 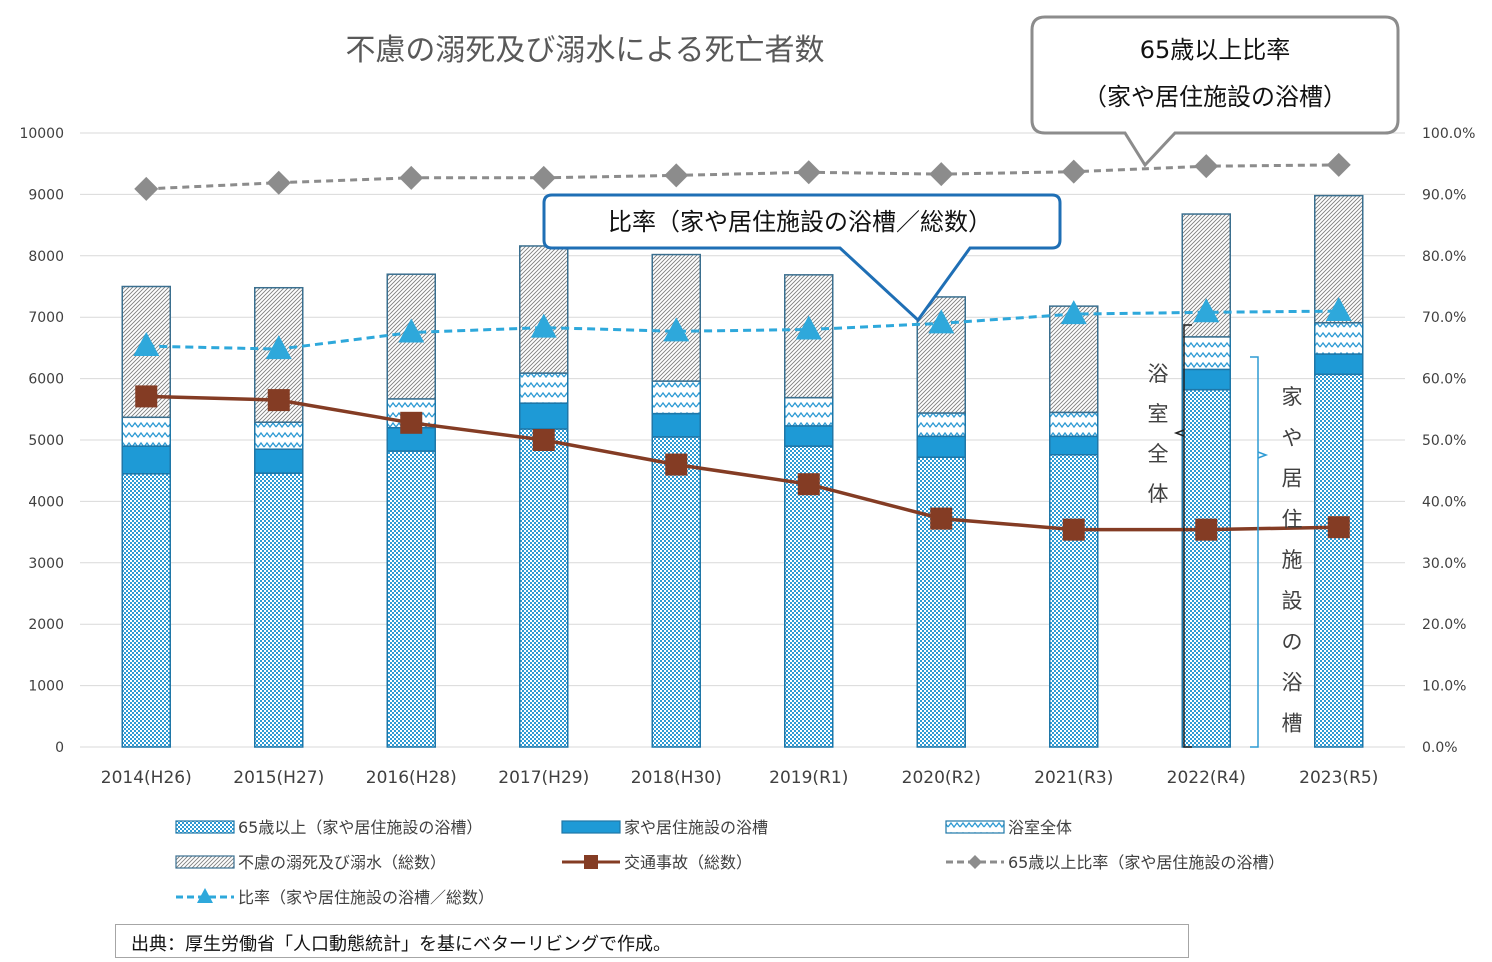 I want to click on y2-tick-label: 20.0%, so click(x=1444, y=625).